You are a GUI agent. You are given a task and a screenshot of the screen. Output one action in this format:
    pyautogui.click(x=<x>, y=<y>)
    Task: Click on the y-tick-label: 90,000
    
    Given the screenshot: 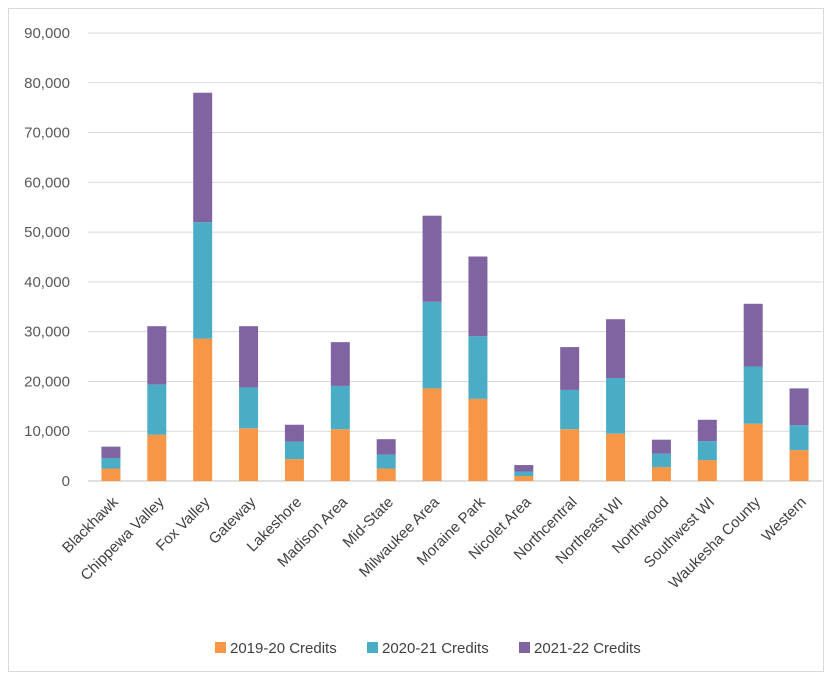 What is the action you would take?
    pyautogui.click(x=47, y=33)
    